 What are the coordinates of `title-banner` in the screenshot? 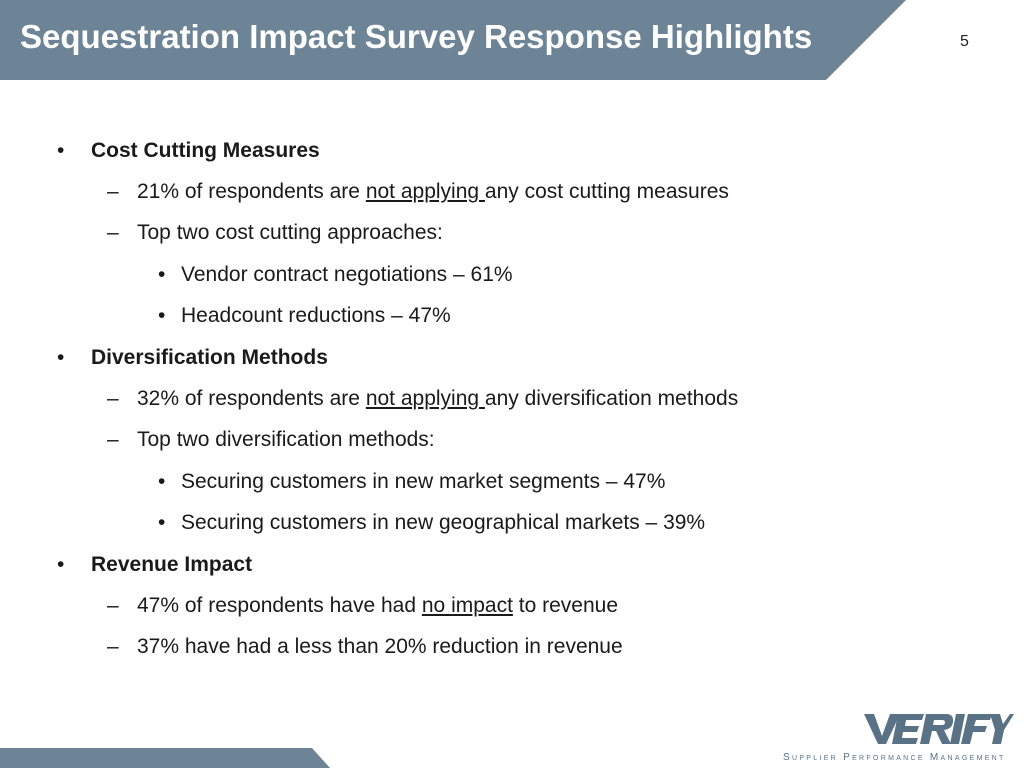 It's located at (453, 40).